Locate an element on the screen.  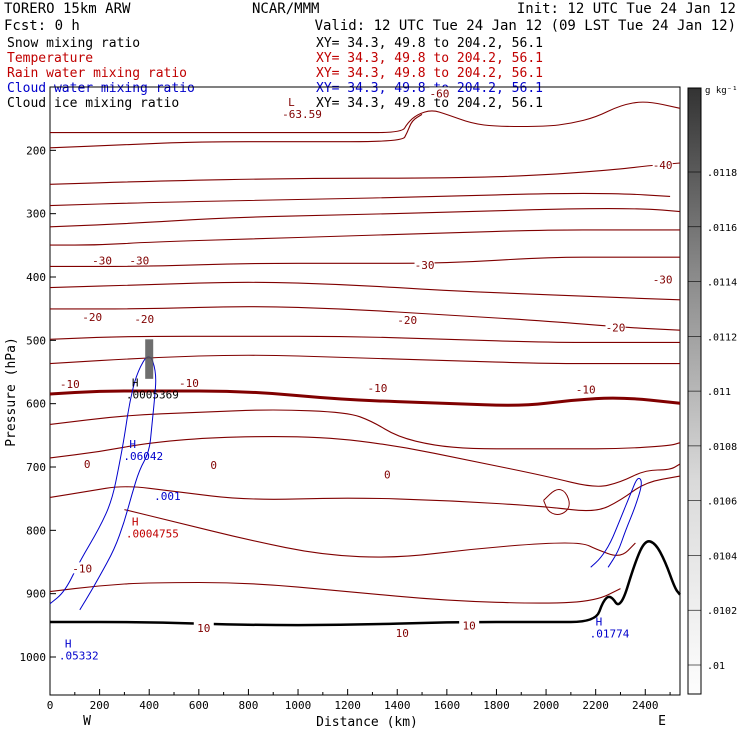
extremum-marker: L is located at coordinates (291, 102).